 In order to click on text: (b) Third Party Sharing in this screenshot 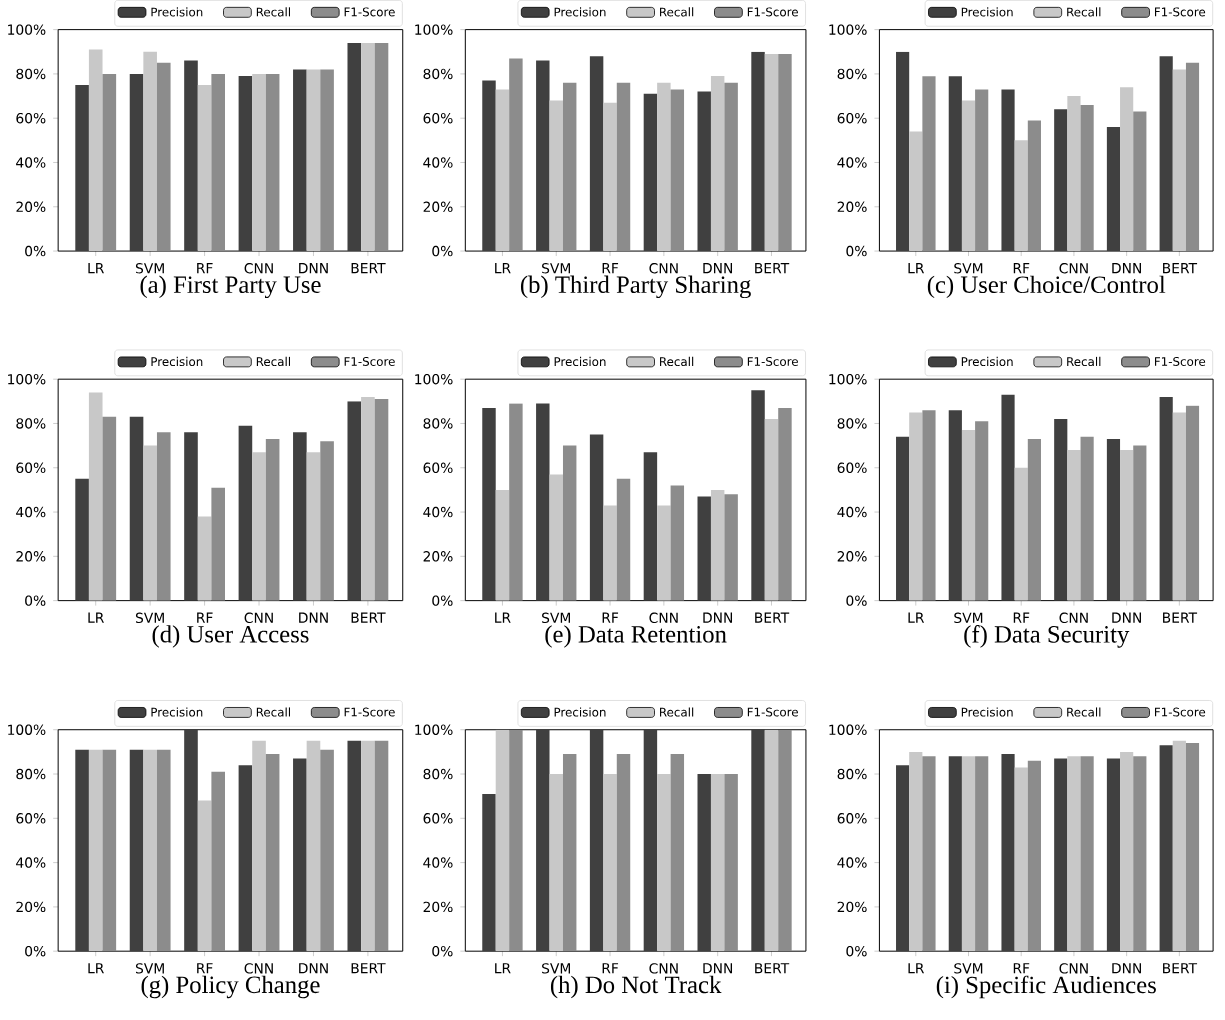, I will do `click(635, 287)`.